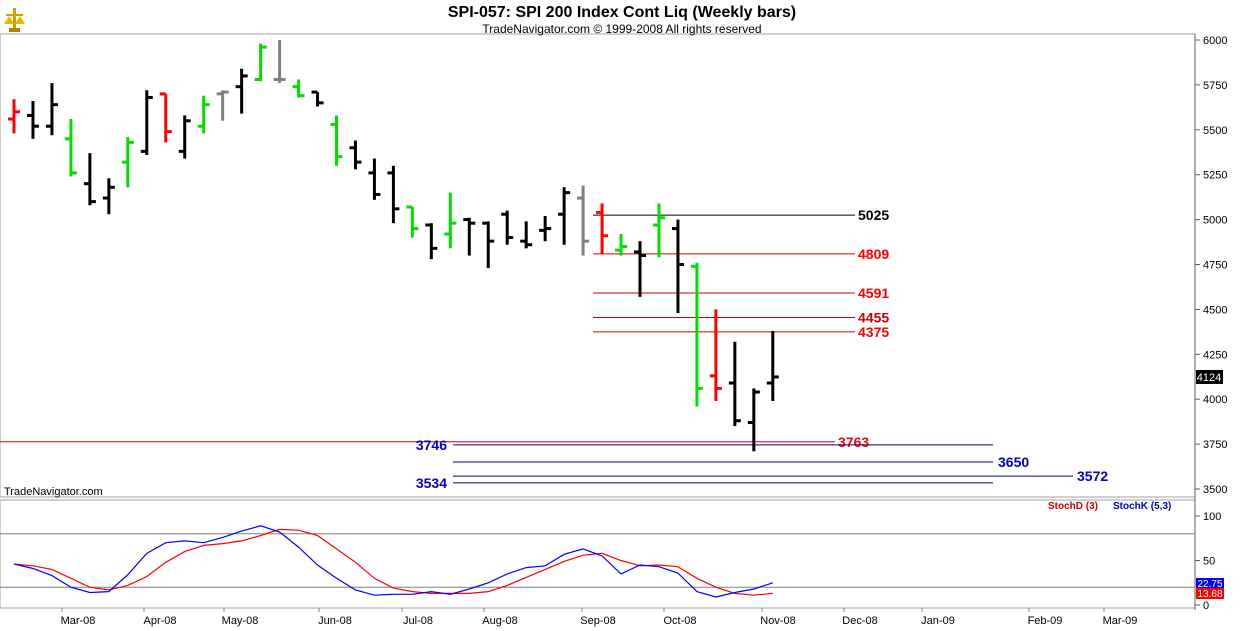 This screenshot has height=631, width=1245. Describe the element at coordinates (1073, 506) in the screenshot. I see `stochD-legend: StochD (3)` at that location.